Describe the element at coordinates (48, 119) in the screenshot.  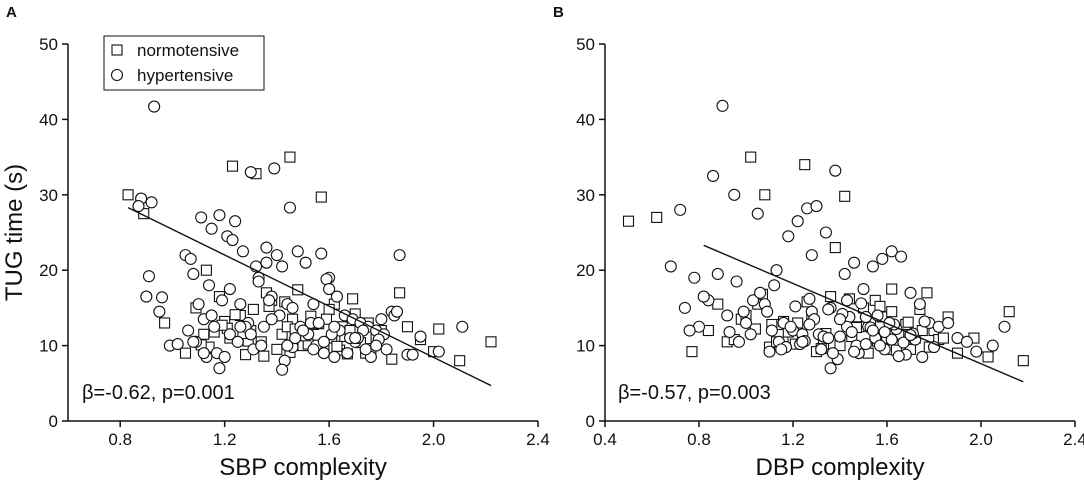
I see `y-tick-label: 40` at that location.